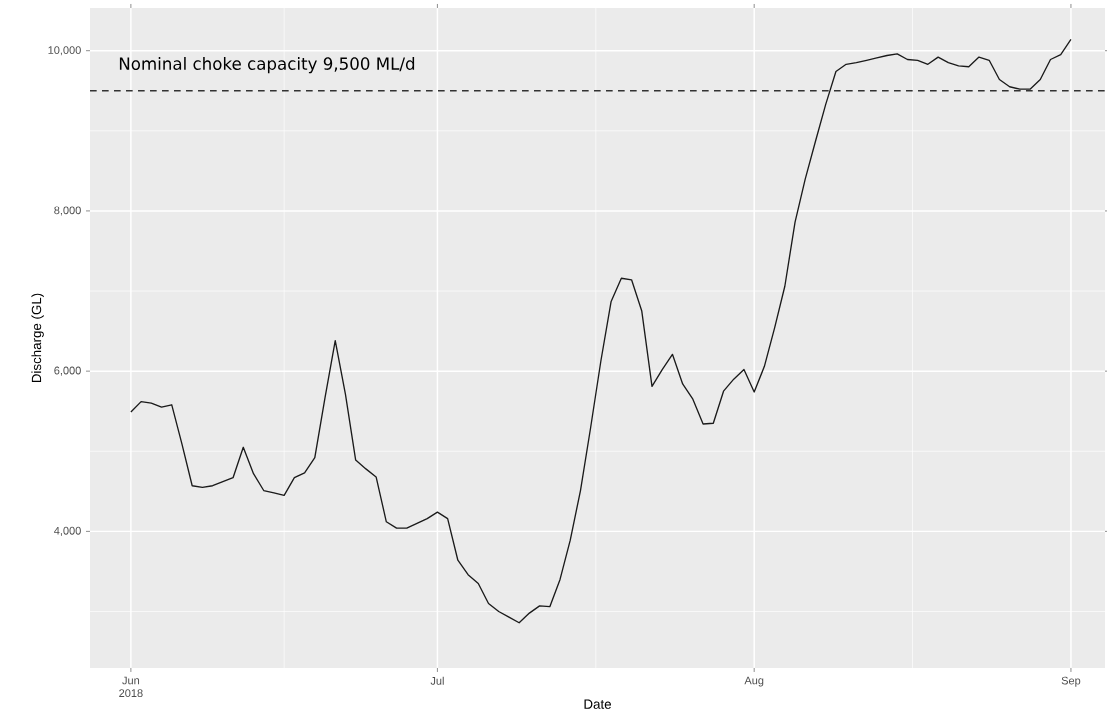 Image resolution: width=1107 pixels, height=713 pixels. What do you see at coordinates (64, 51) in the screenshot?
I see `y-tick-label: 10,000` at bounding box center [64, 51].